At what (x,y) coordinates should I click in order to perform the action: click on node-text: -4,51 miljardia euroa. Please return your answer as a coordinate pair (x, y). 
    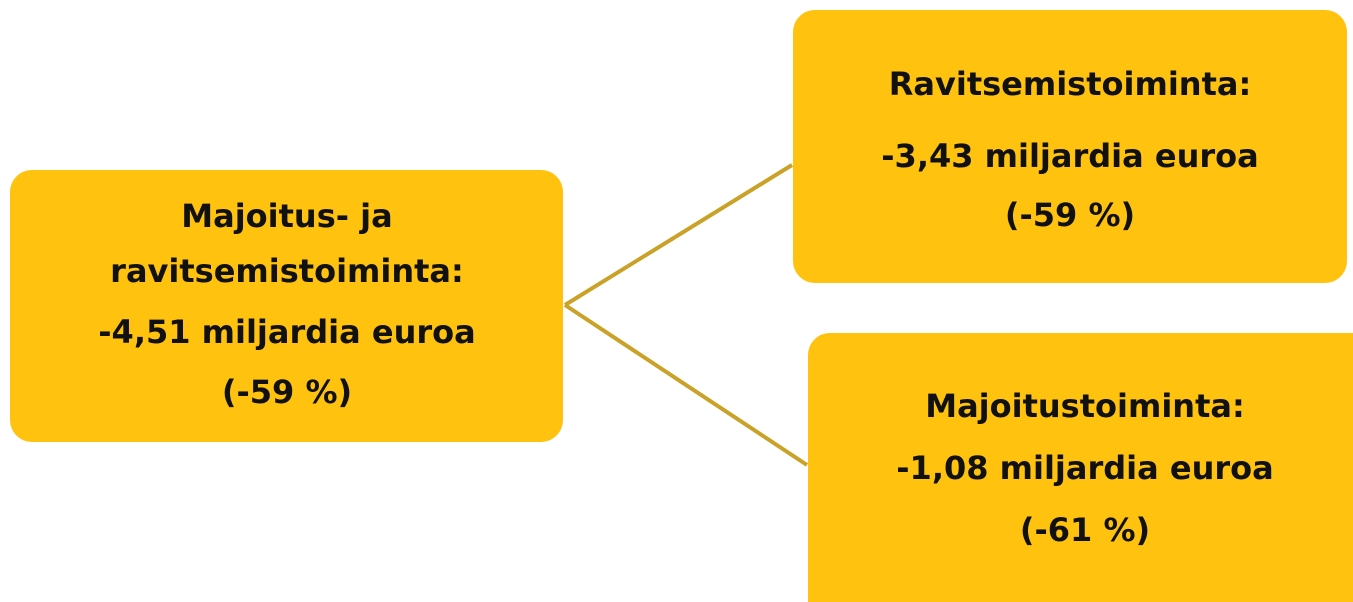
    Looking at the image, I should click on (286, 332).